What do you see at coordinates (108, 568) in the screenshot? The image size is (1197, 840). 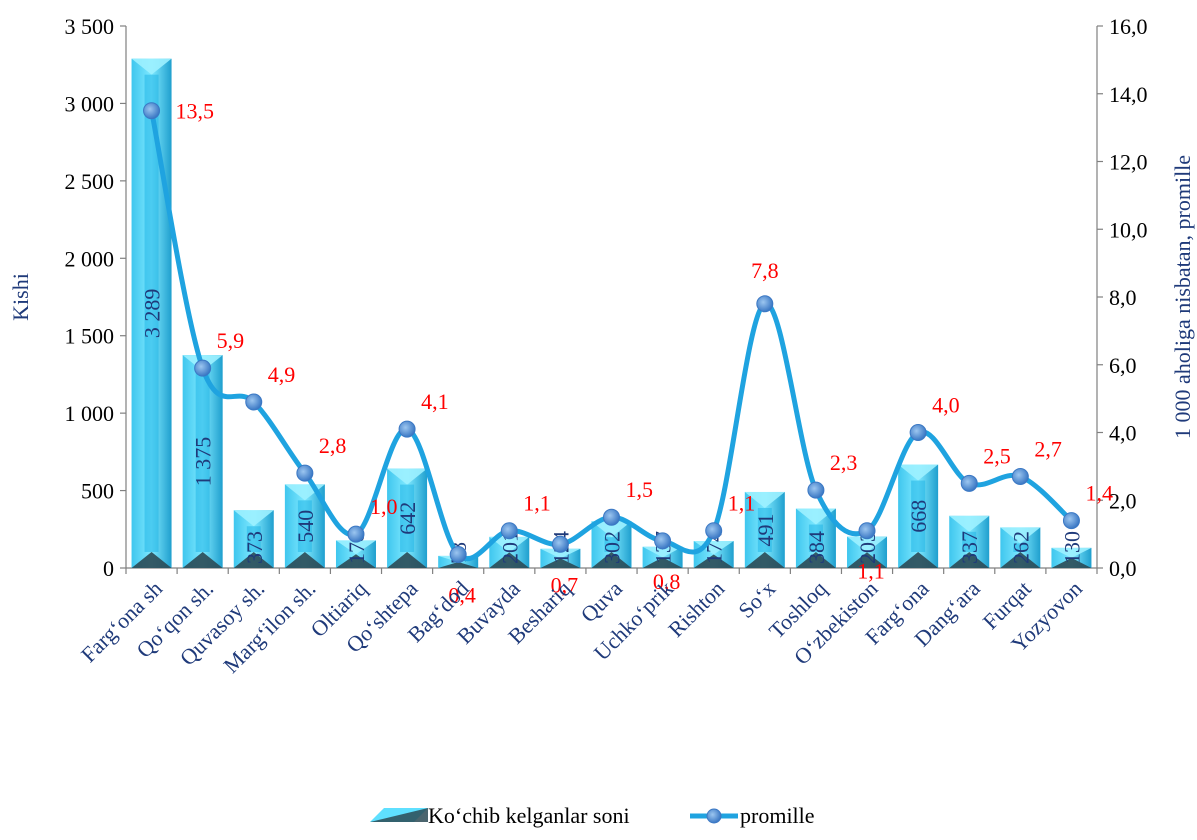 I see `y-tick-label: 0` at bounding box center [108, 568].